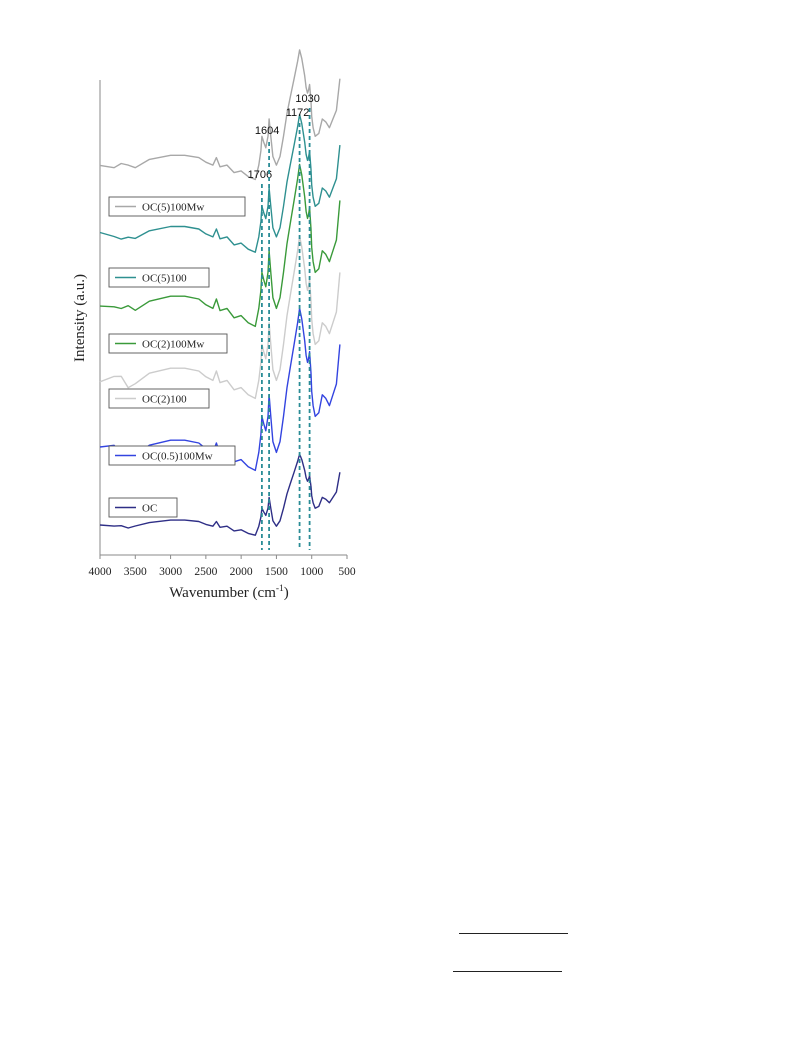  Describe the element at coordinates (177, 457) in the screenshot. I see `legend-label-oc-0-5-100mw: OC(0.5)100Mw` at that location.